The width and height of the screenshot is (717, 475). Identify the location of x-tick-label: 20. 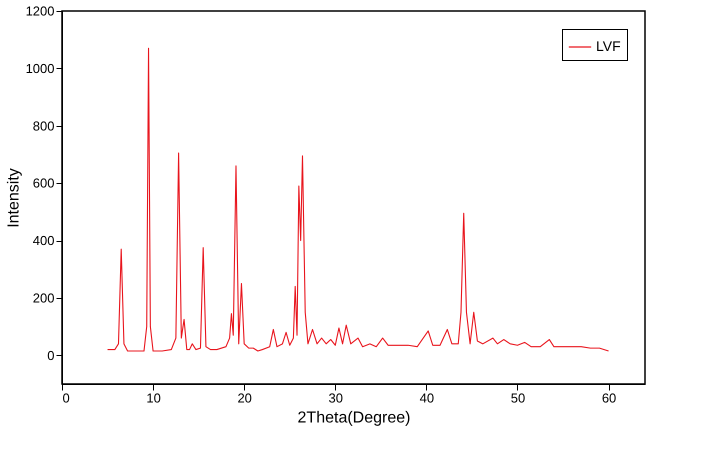
(244, 398).